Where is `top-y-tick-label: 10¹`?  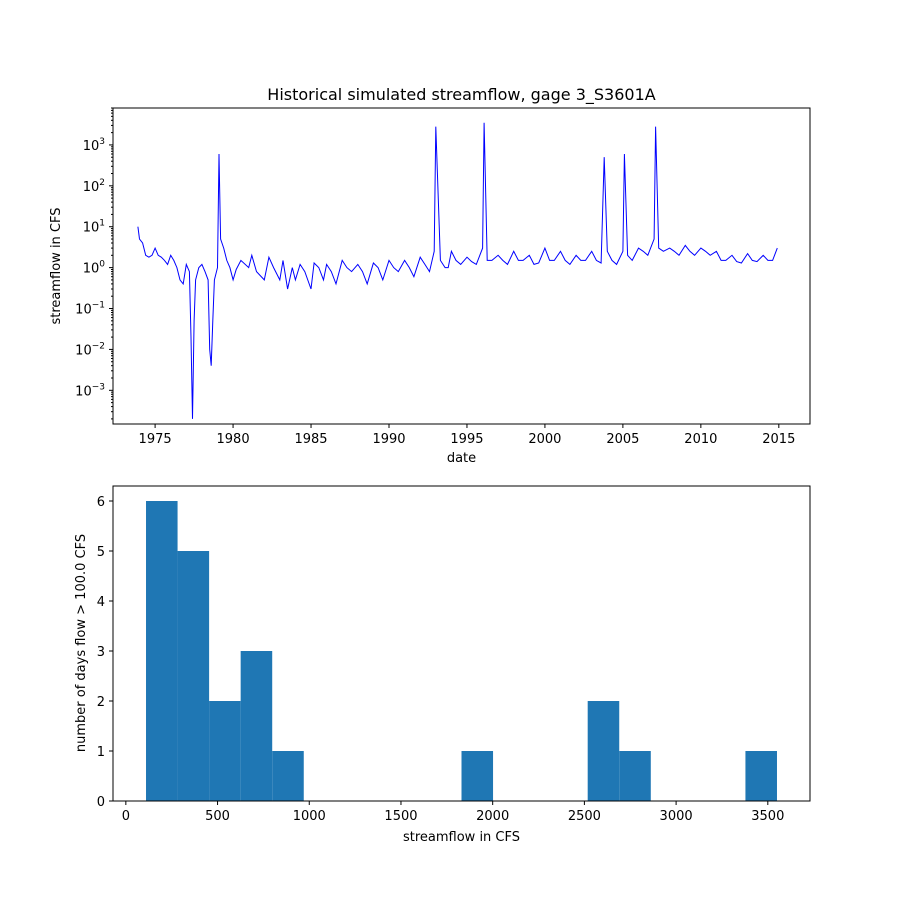 top-y-tick-label: 10¹ is located at coordinates (94, 227).